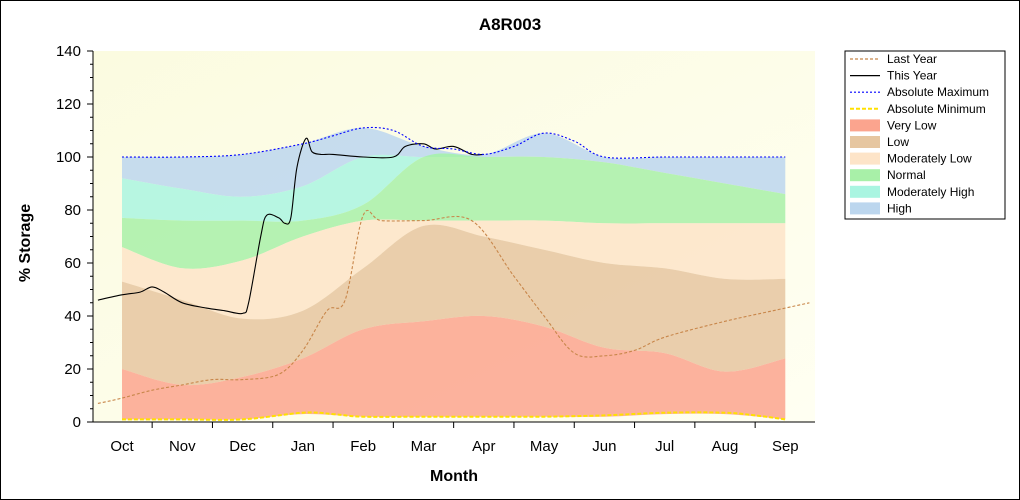 This screenshot has height=500, width=1020. I want to click on x-tick-label: Jun, so click(604, 446).